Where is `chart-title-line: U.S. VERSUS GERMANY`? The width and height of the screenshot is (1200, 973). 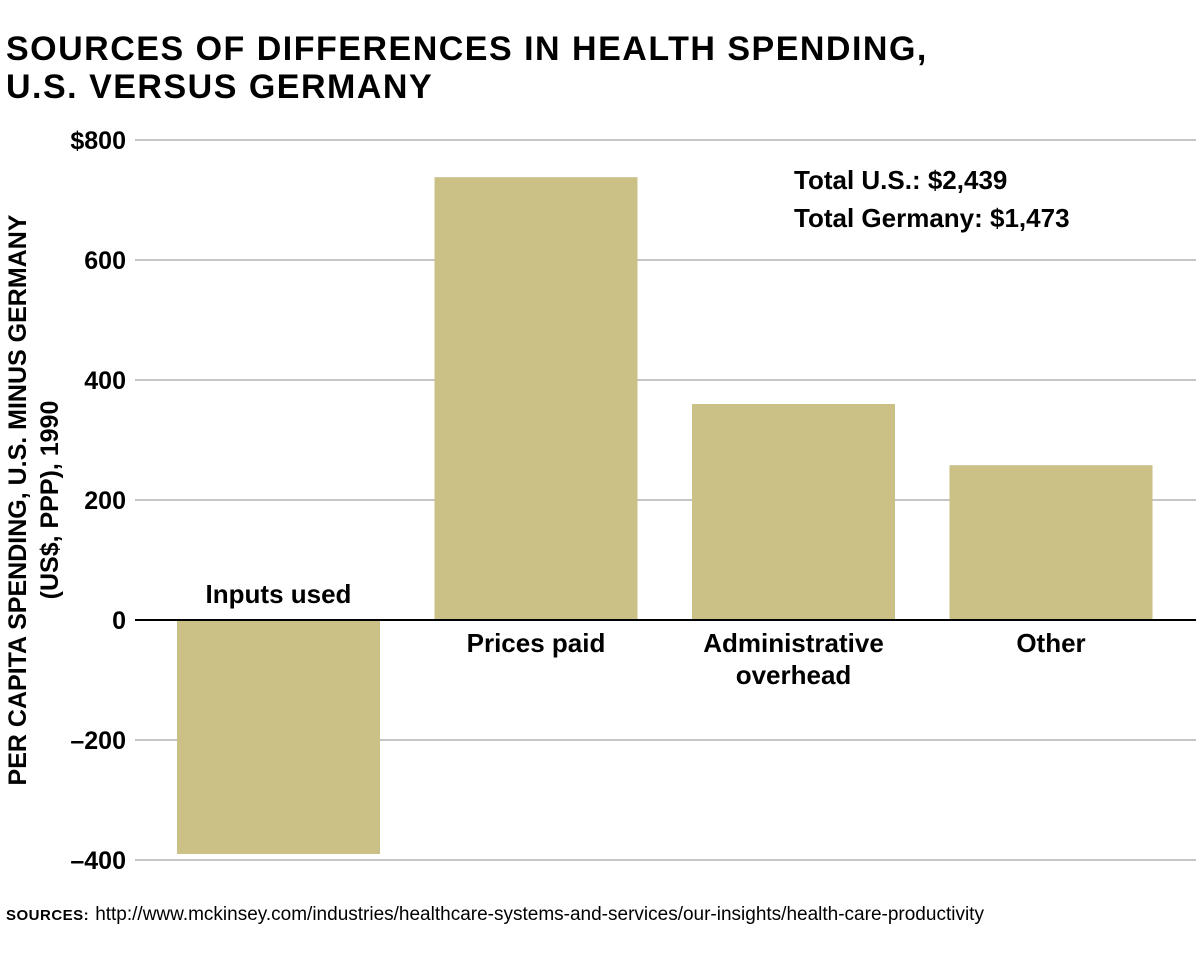 chart-title-line: U.S. VERSUS GERMANY is located at coordinates (220, 87).